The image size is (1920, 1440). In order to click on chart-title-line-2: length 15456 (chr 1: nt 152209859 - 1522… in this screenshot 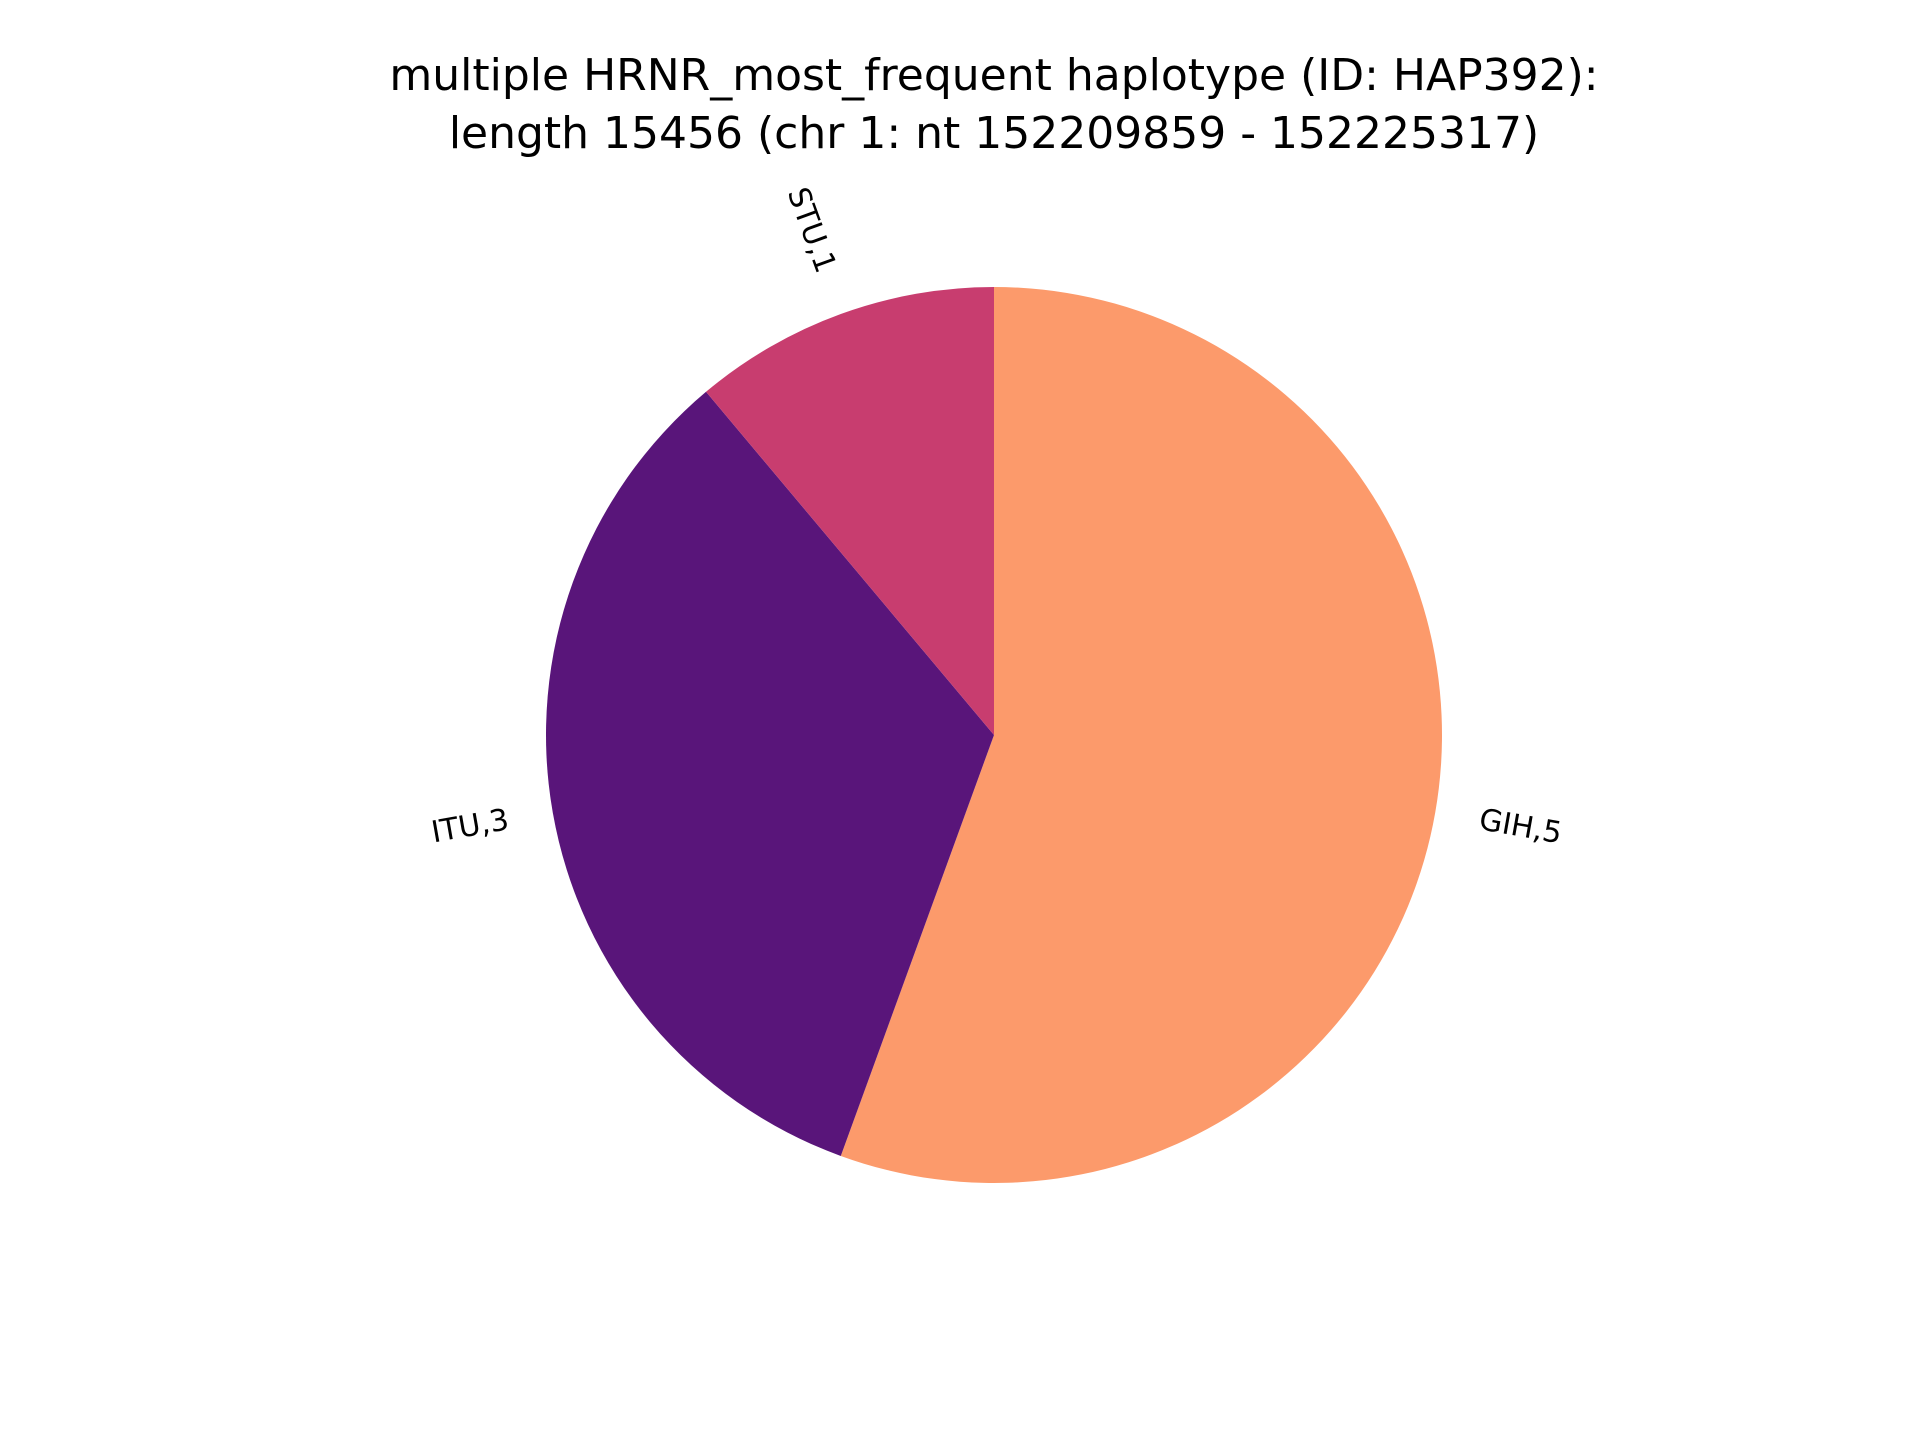, I will do `click(994, 133)`.